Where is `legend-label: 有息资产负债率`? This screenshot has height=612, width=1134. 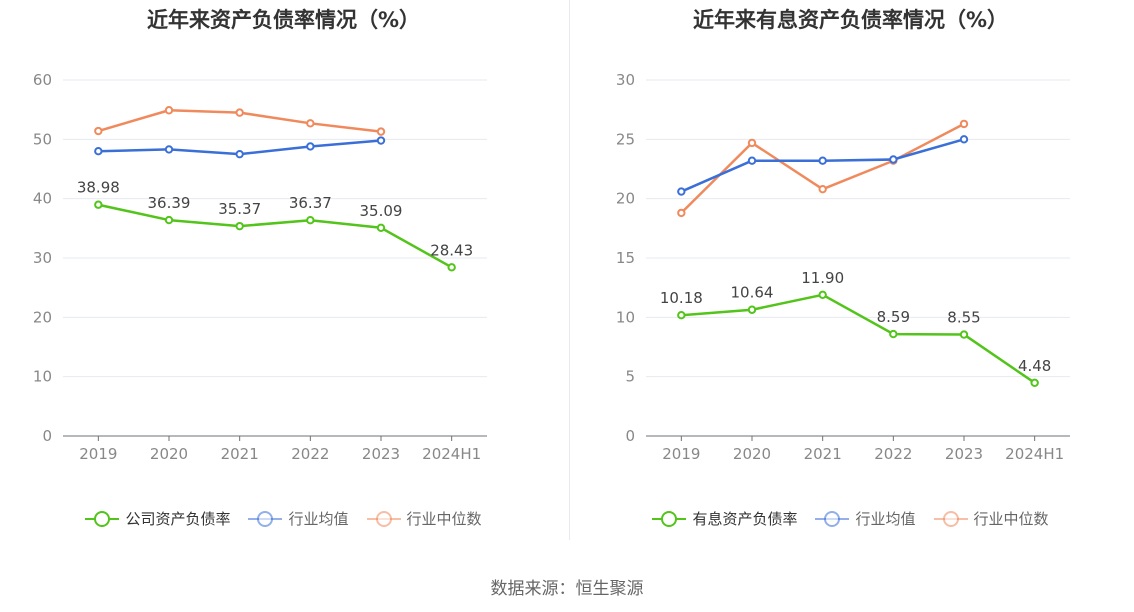 legend-label: 有息资产负债率 is located at coordinates (745, 519).